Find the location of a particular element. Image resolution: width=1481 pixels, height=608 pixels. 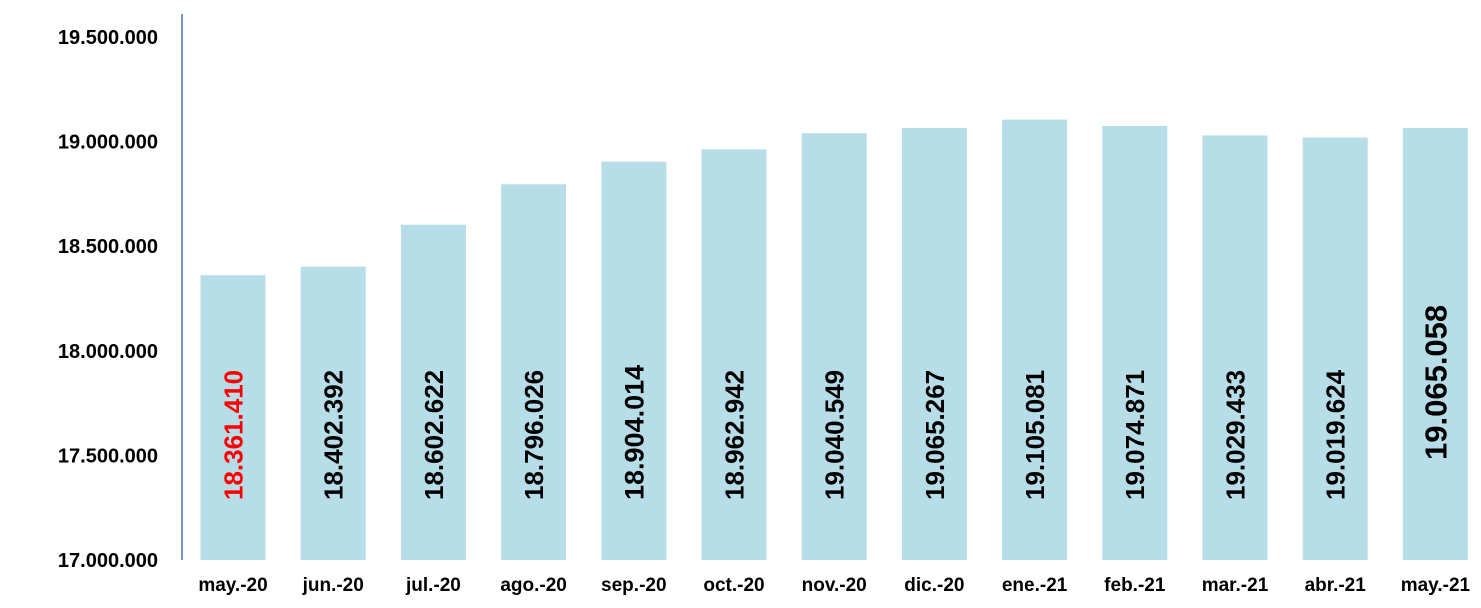

y-tick-label: 19.500.000 is located at coordinates (108, 38).